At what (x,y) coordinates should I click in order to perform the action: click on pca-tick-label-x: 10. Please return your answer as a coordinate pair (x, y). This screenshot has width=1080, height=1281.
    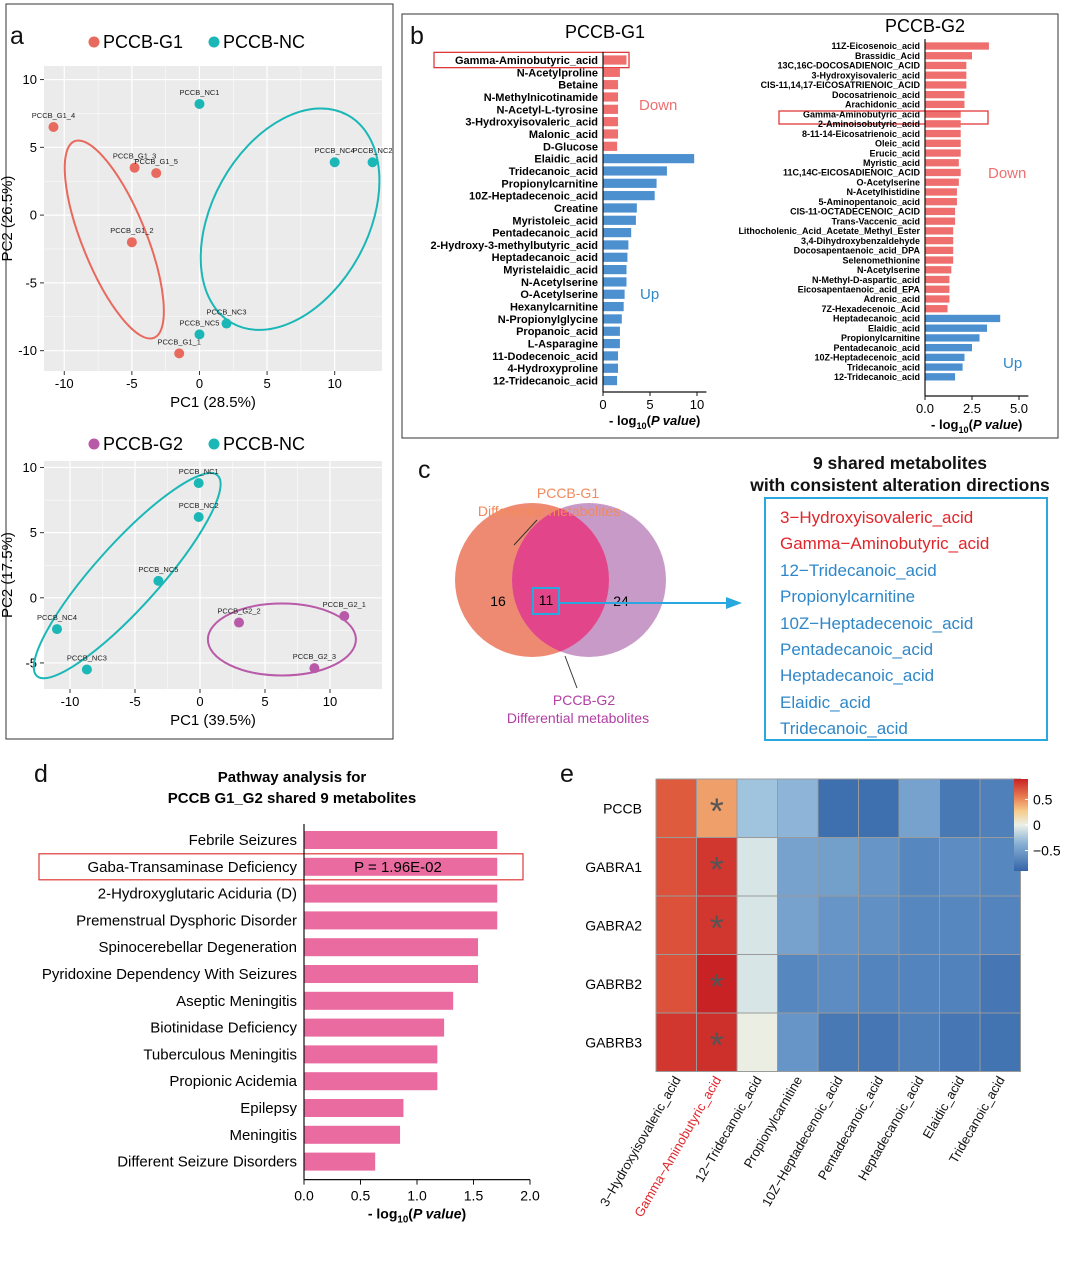
    Looking at the image, I should click on (334, 383).